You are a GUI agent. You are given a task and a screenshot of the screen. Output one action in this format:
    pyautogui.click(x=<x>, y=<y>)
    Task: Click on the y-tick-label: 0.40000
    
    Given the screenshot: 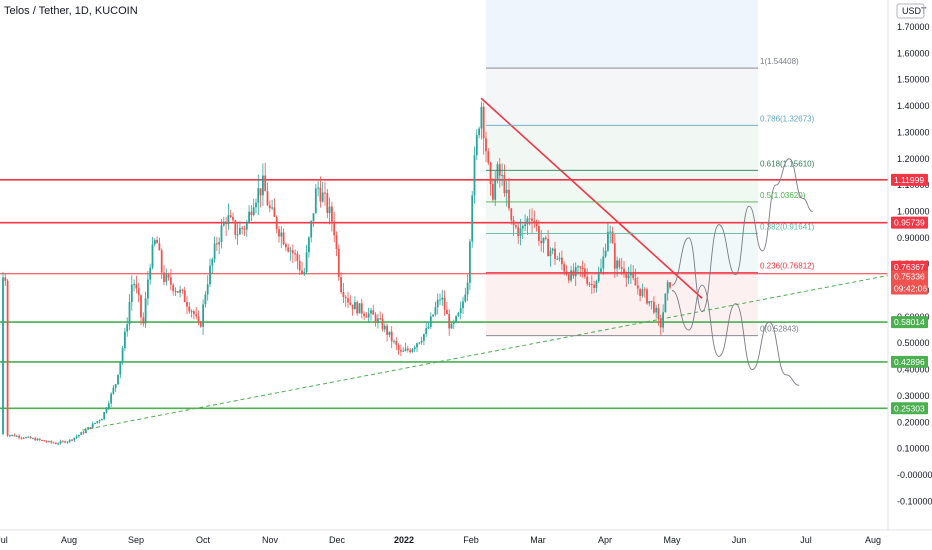 What is the action you would take?
    pyautogui.click(x=913, y=370)
    